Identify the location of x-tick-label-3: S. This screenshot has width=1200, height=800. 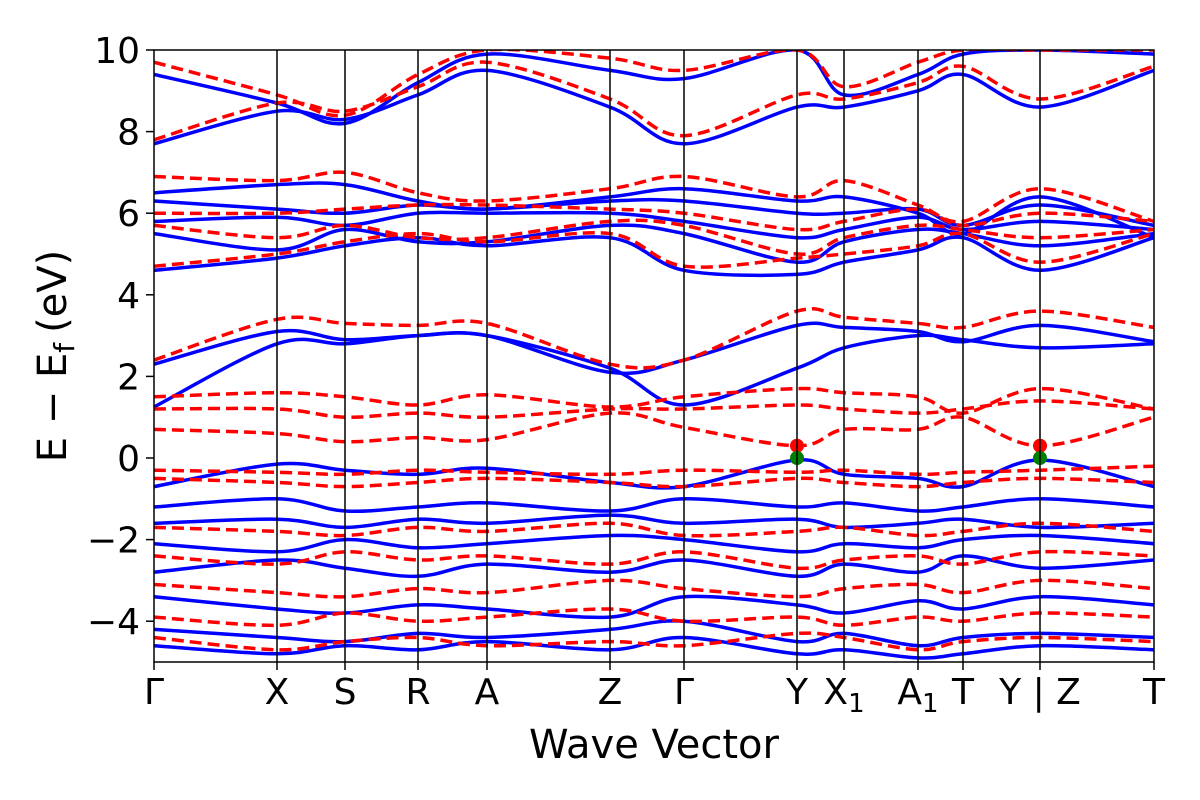
(345, 692).